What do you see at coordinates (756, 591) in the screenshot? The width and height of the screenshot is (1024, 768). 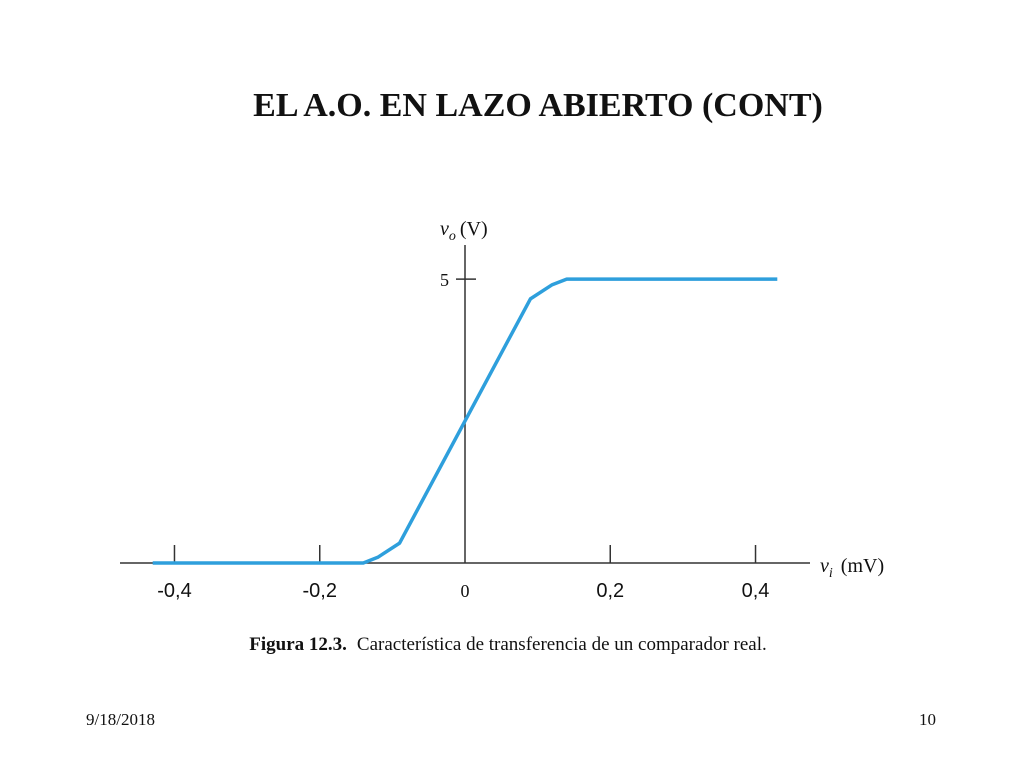 I see `x-tick-label: 0,4` at bounding box center [756, 591].